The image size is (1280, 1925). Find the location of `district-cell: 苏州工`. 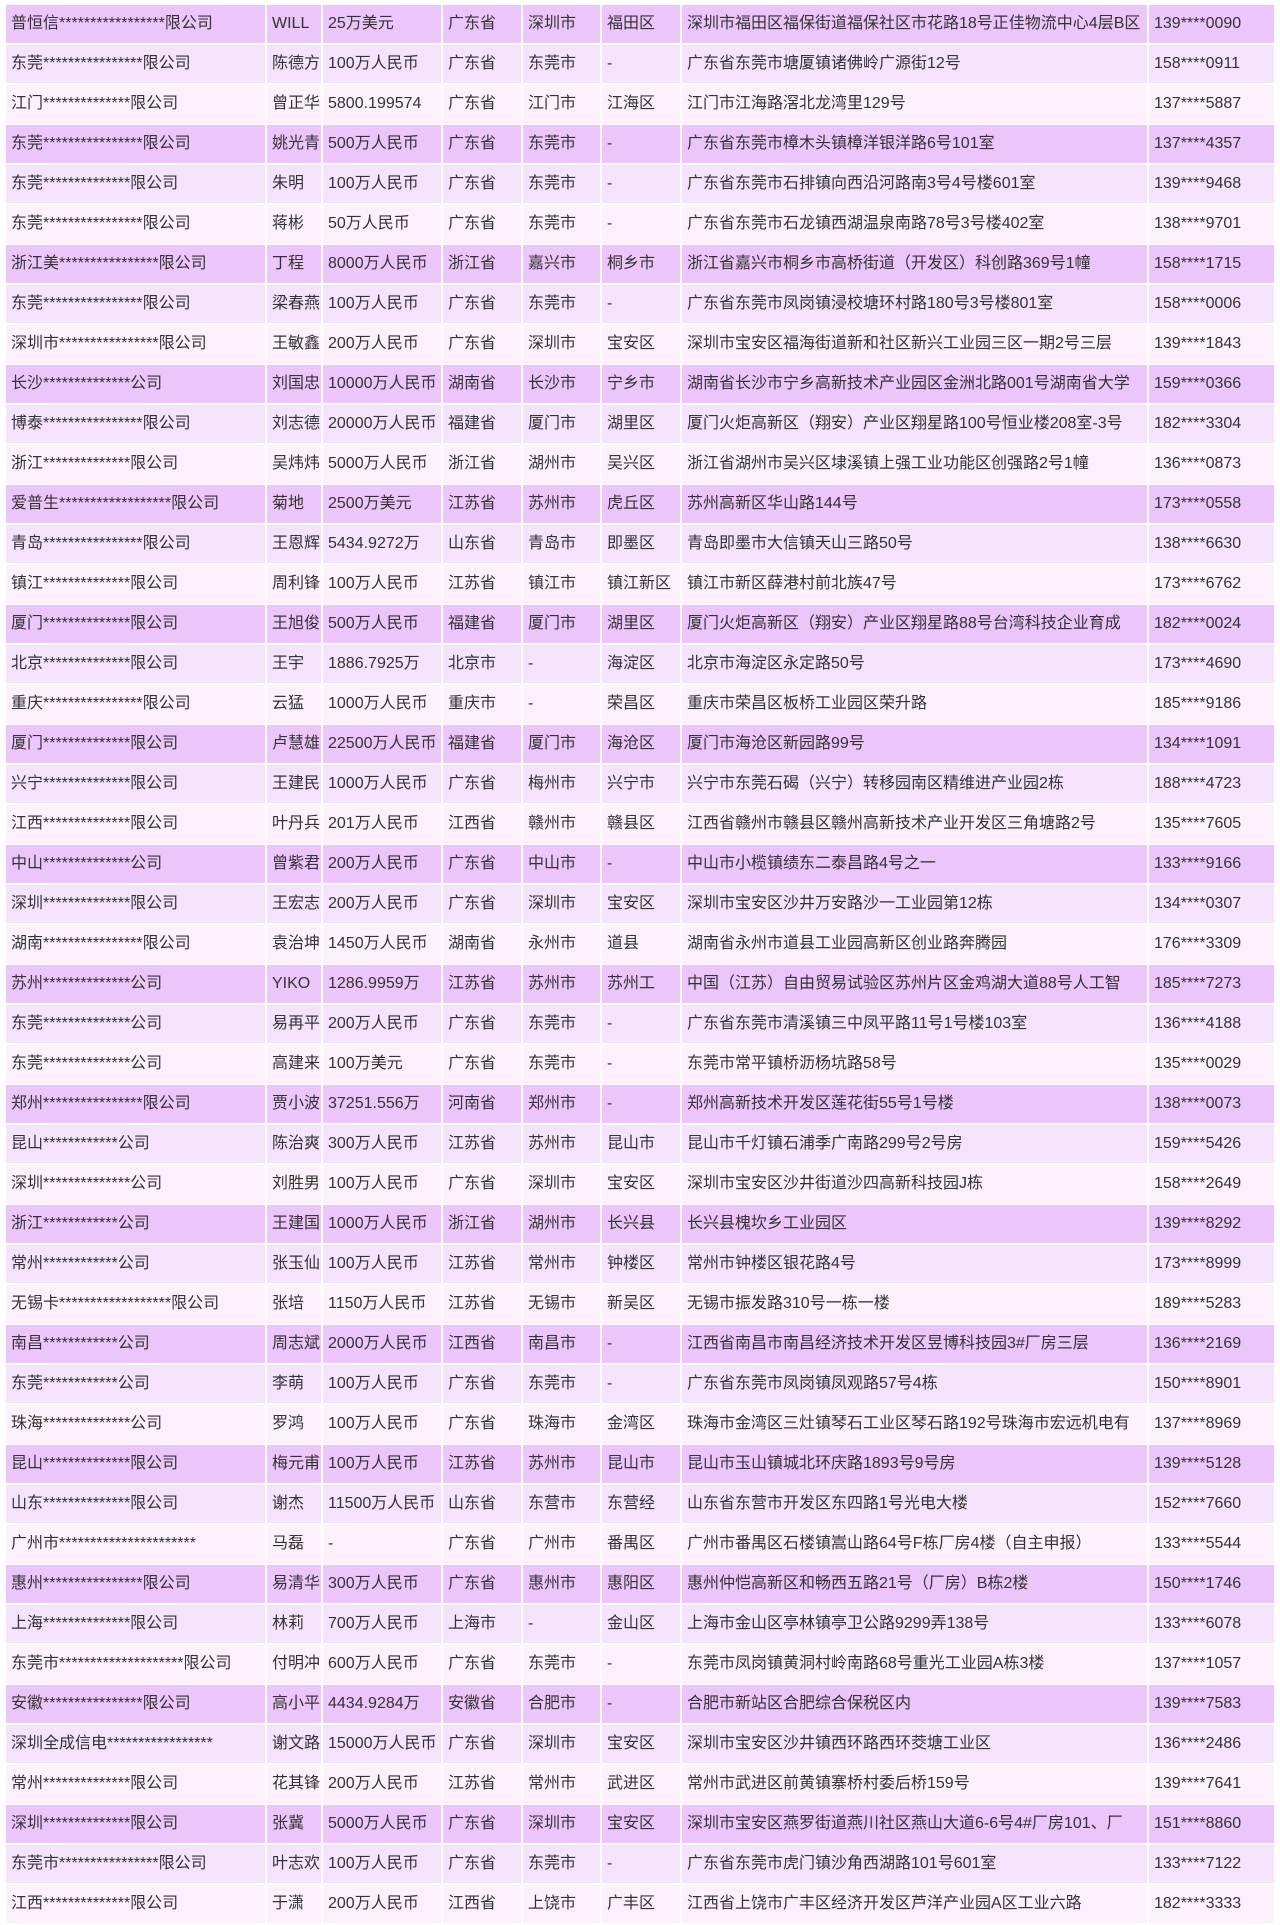

district-cell: 苏州工 is located at coordinates (641, 984).